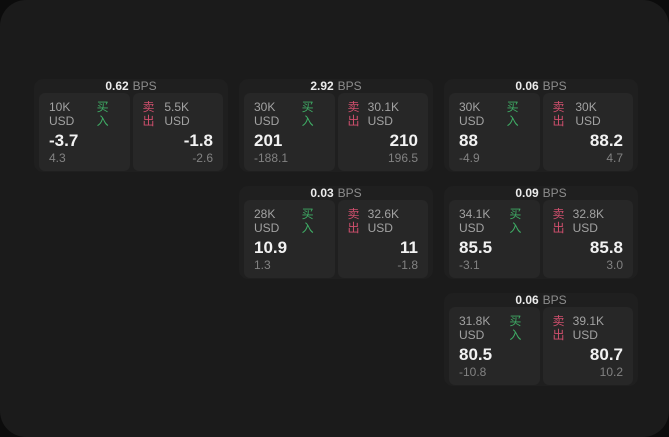 The height and width of the screenshot is (437, 669). What do you see at coordinates (587, 239) in the screenshot?
I see `sell-panel: 卖出 32.8K USD 85.8 3.0` at bounding box center [587, 239].